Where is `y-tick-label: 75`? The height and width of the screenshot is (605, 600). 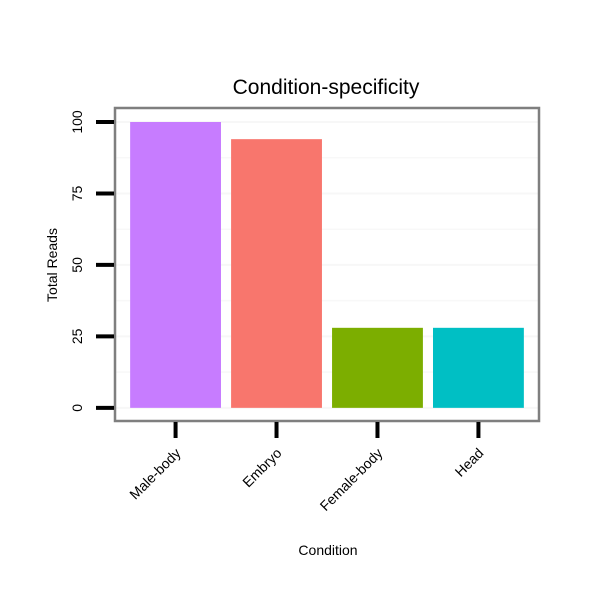 y-tick-label: 75 is located at coordinates (77, 193).